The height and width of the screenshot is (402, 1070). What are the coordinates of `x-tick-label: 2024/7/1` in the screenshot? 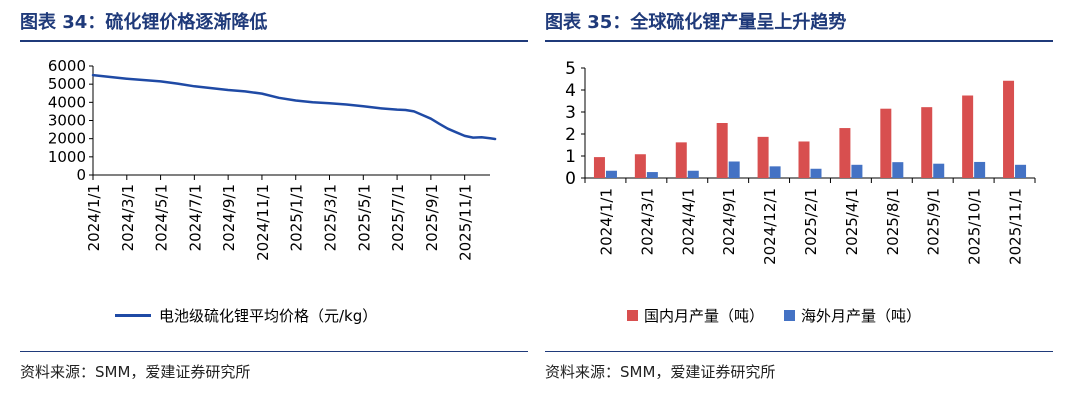 It's located at (195, 217).